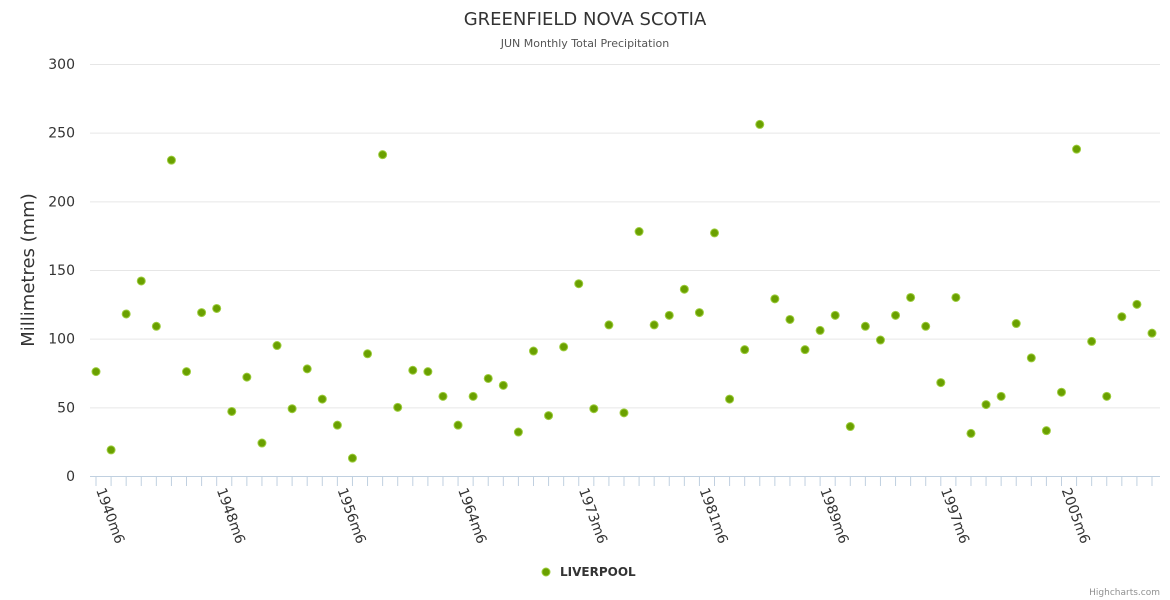 The width and height of the screenshot is (1170, 600). I want to click on x-tick-label: 1956m6, so click(351, 516).